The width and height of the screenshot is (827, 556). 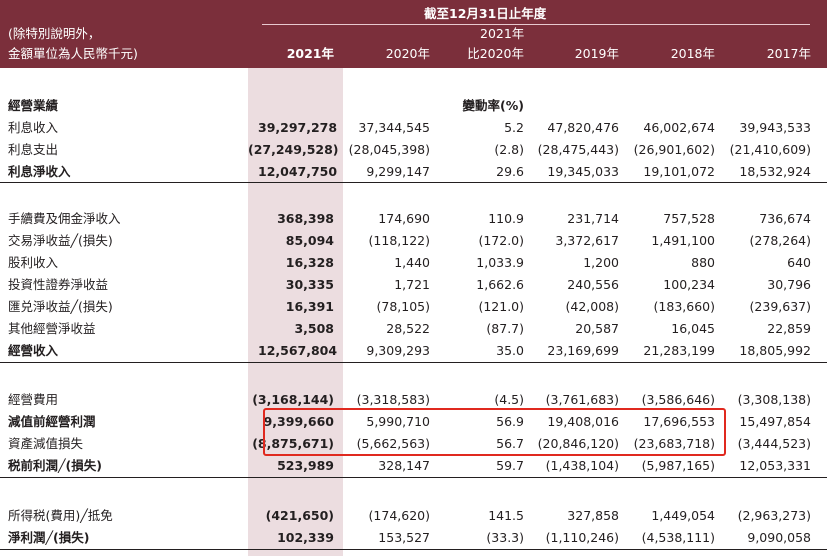 What do you see at coordinates (500, 262) in the screenshot?
I see `value-change: 1,033.9` at bounding box center [500, 262].